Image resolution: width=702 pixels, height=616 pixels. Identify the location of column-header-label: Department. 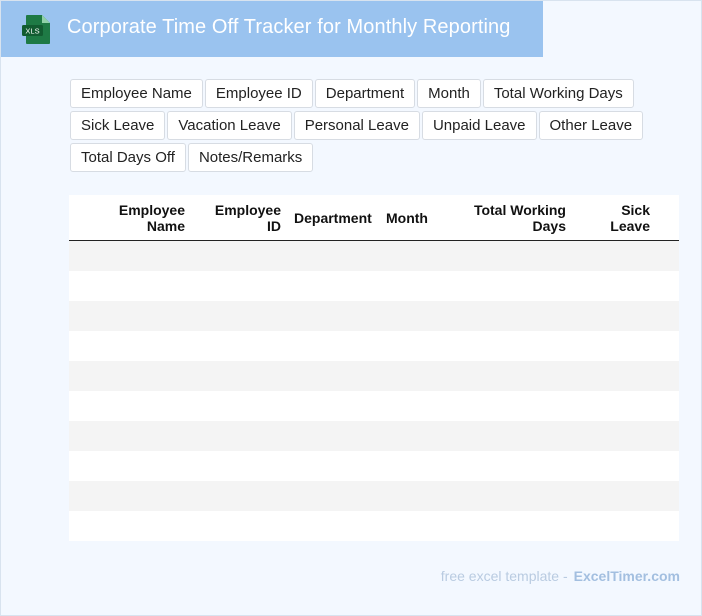
(333, 218).